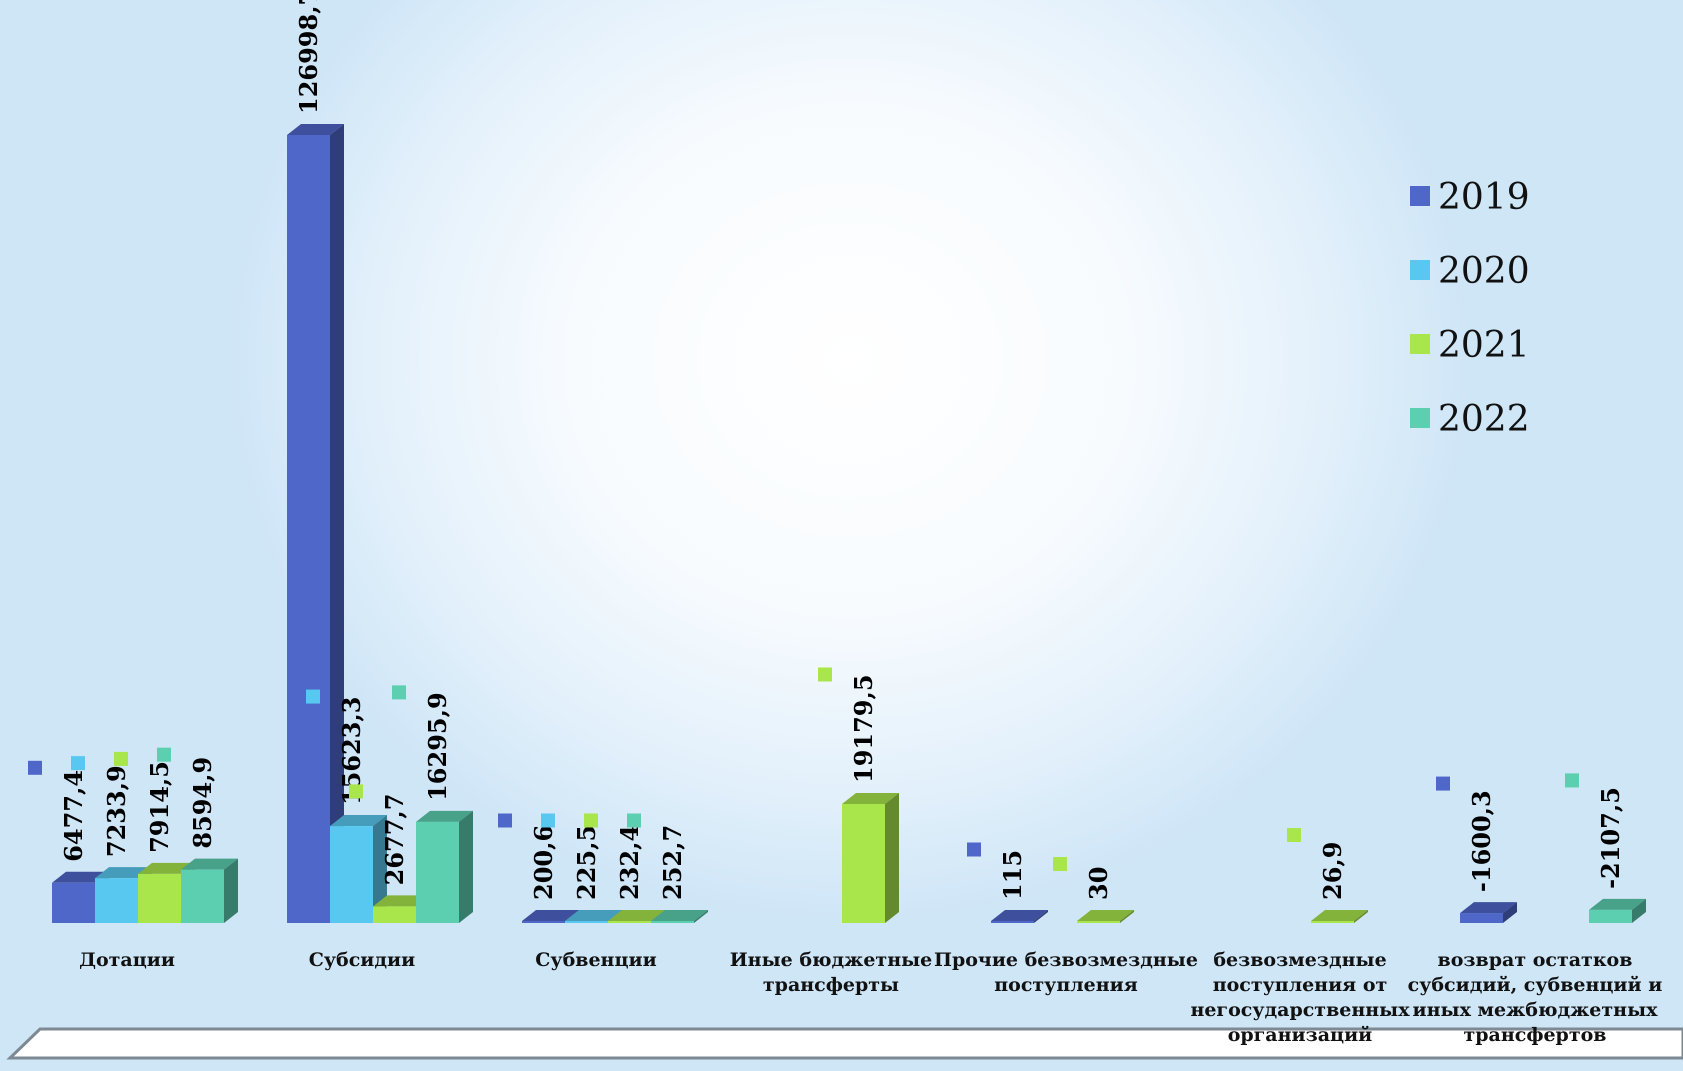  I want to click on category-label-4: Иные бюджетные трансферты, so click(831, 972).